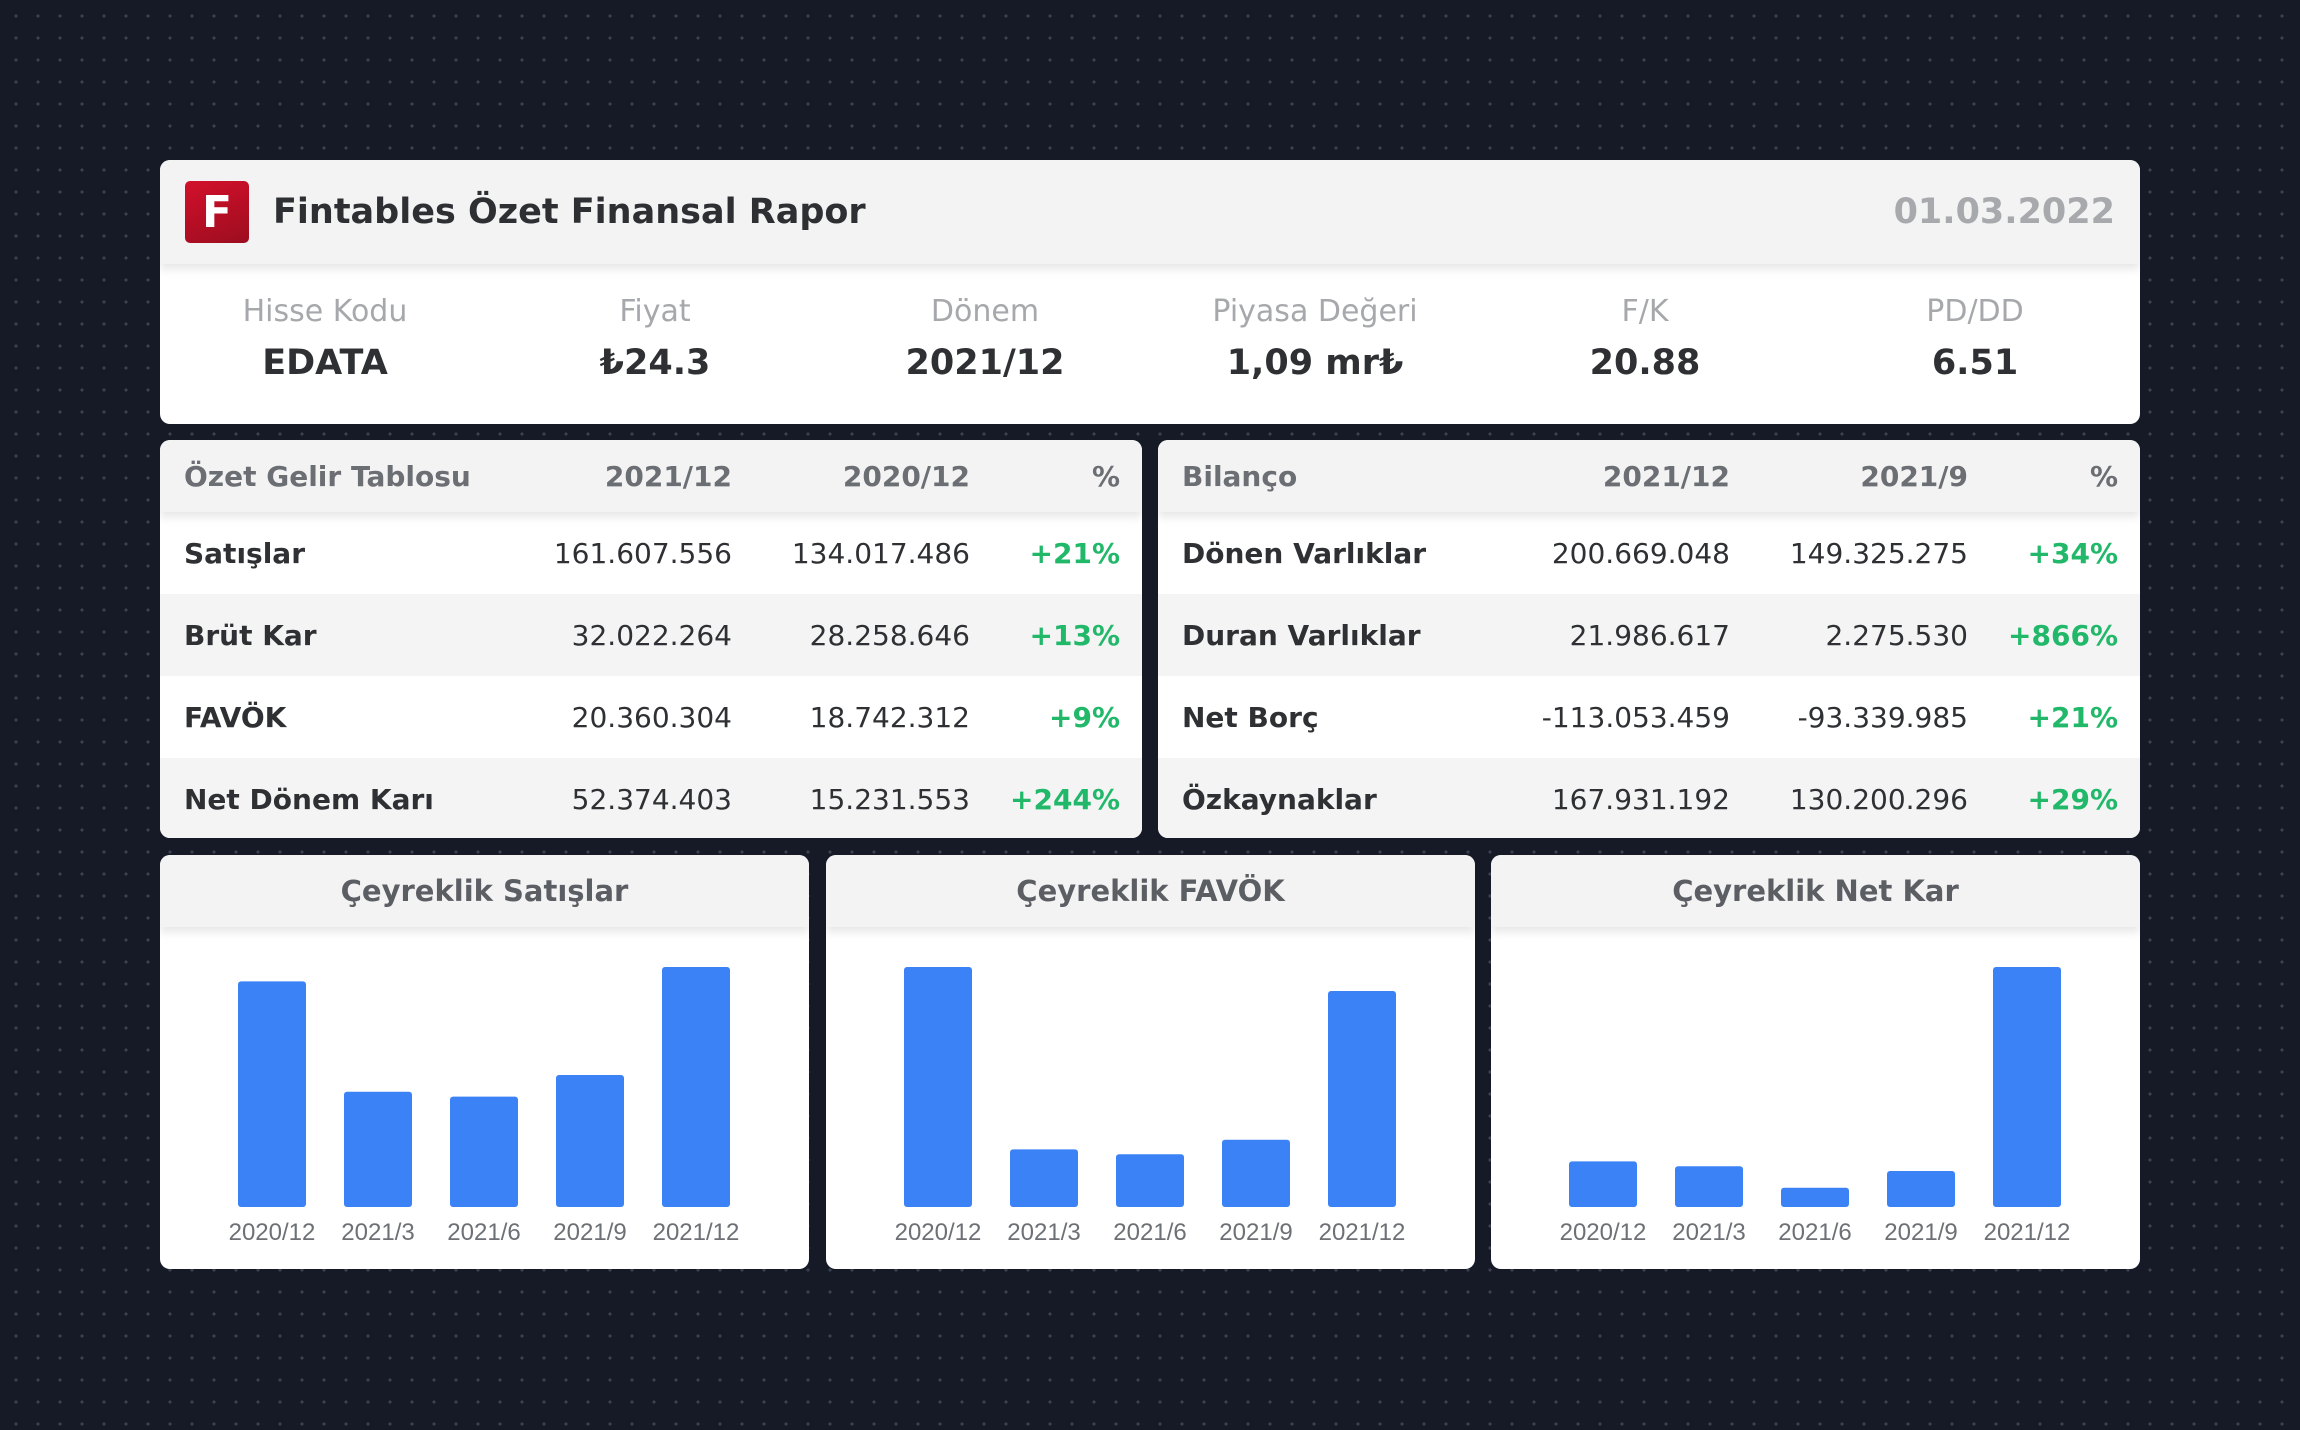 The height and width of the screenshot is (1430, 2300). Describe the element at coordinates (1150, 891) in the screenshot. I see `chart-title: Çeyreklik FAVÖK` at that location.